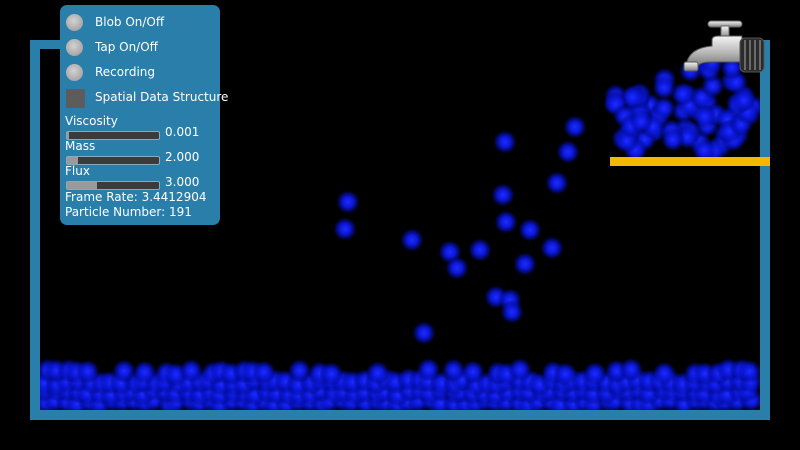 The height and width of the screenshot is (450, 800). I want to click on tap-toggle: Tap On/Off, so click(142, 48).